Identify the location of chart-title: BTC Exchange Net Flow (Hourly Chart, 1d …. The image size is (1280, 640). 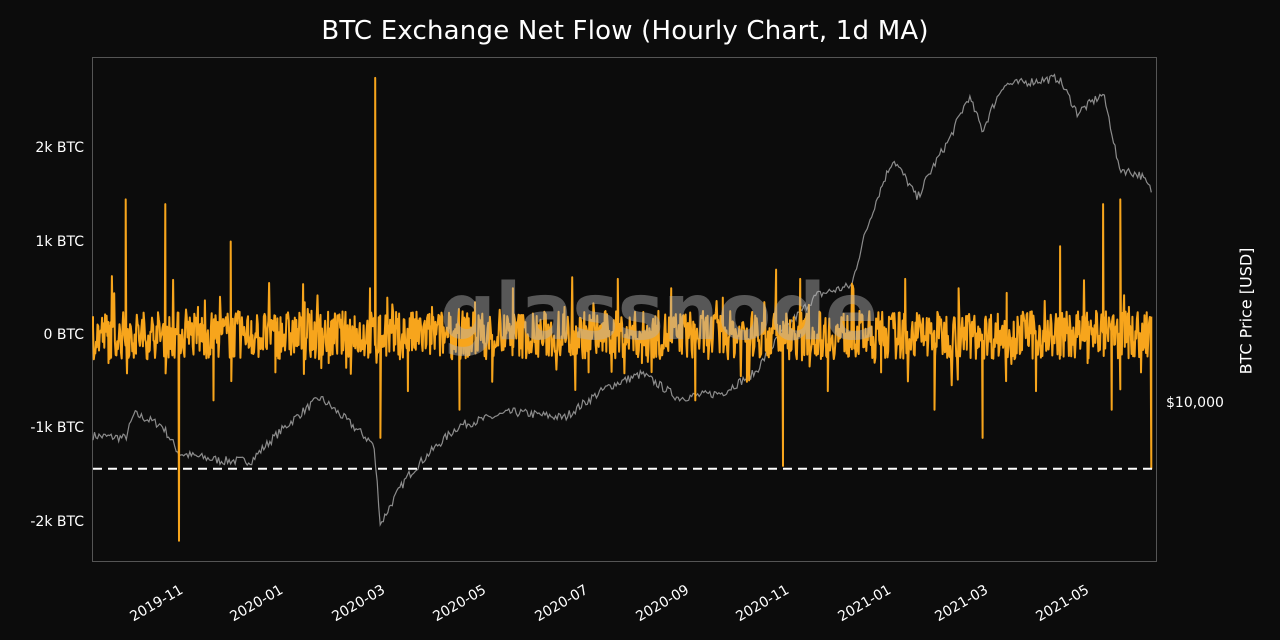
(625, 31).